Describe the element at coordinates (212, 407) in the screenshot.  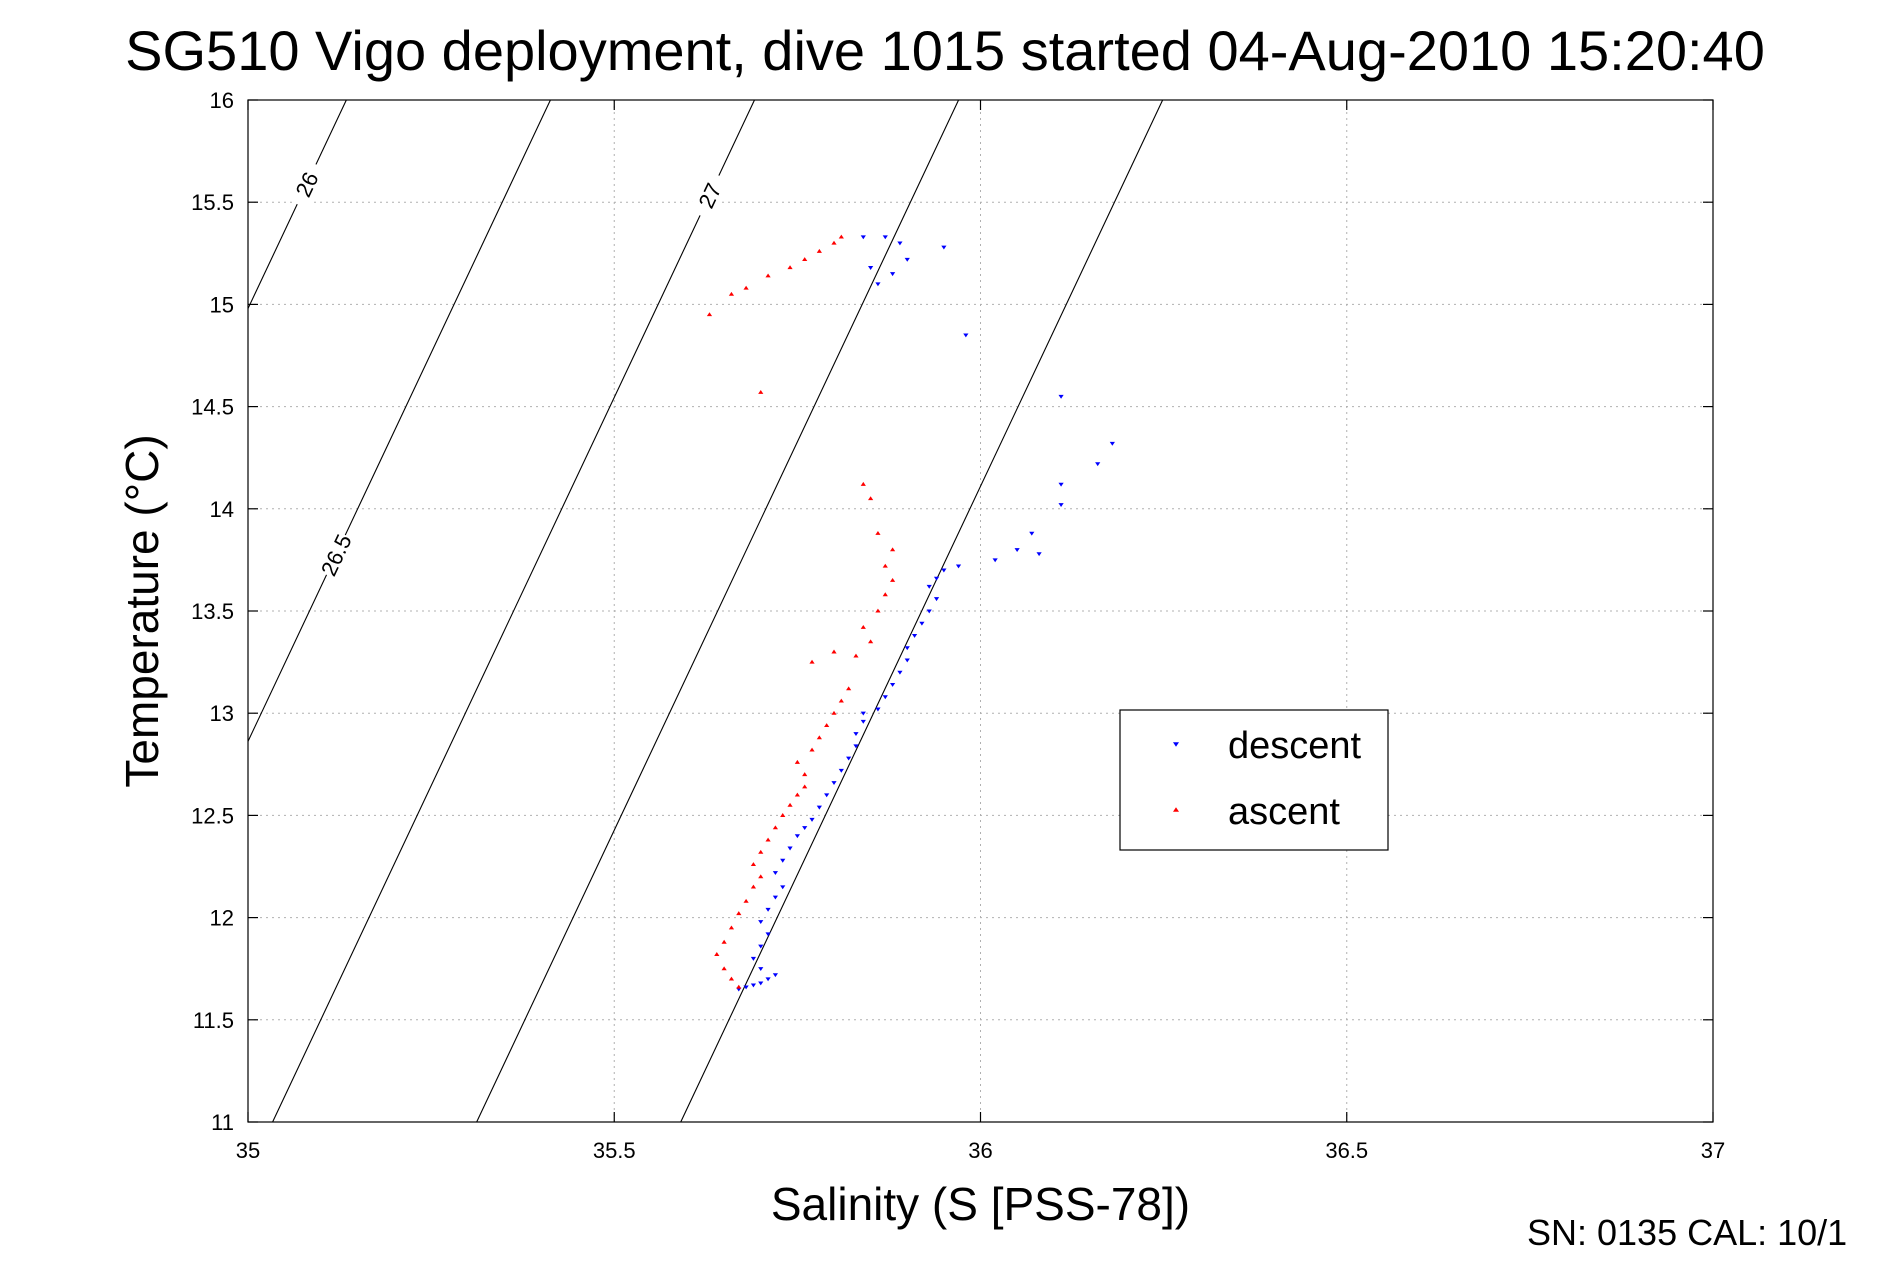
I see `y-tick-label: 14.5` at that location.